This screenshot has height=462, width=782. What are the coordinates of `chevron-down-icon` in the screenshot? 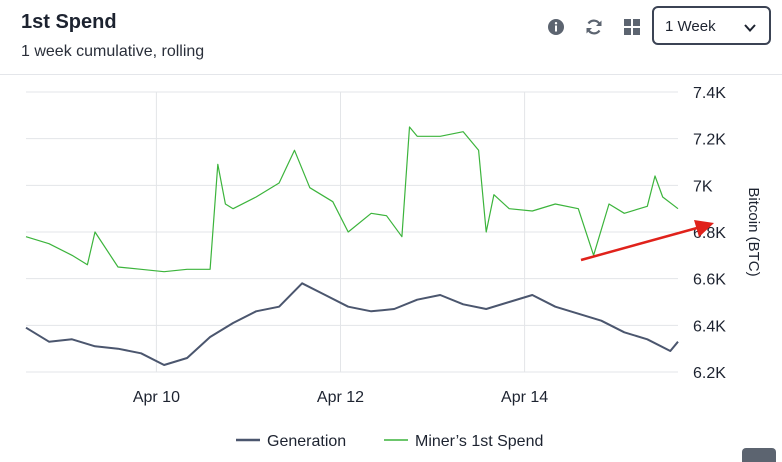 It's located at (750, 28).